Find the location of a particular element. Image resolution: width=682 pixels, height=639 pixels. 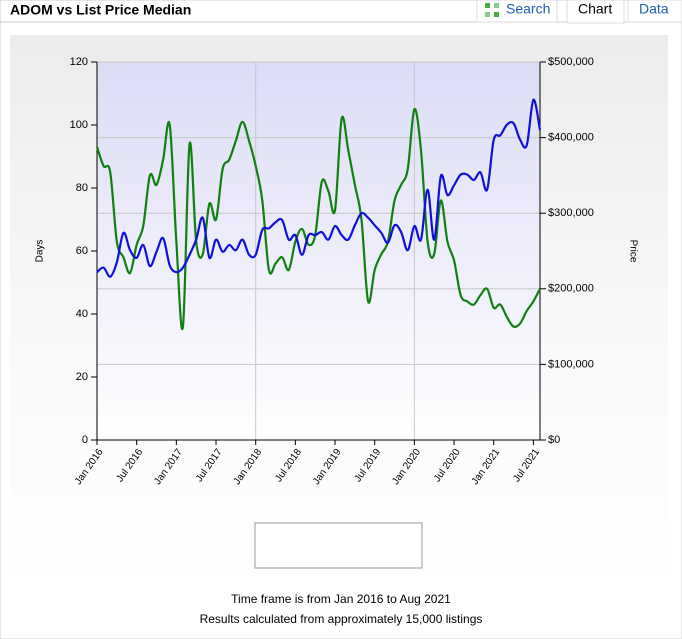

tab-label: Data is located at coordinates (654, 9).